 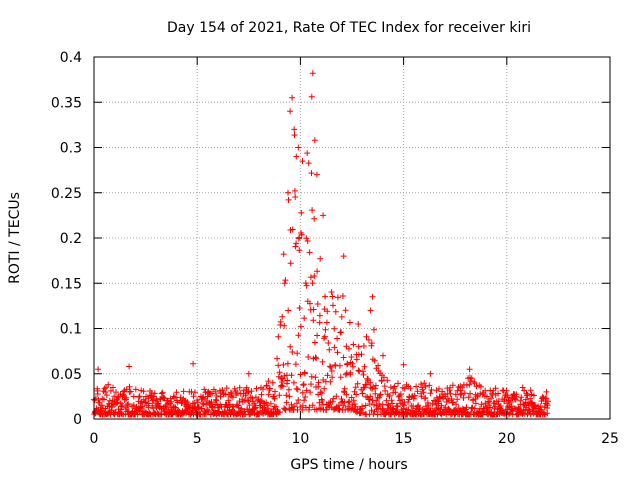 What do you see at coordinates (610, 439) in the screenshot?
I see `x-tick-label: 25` at bounding box center [610, 439].